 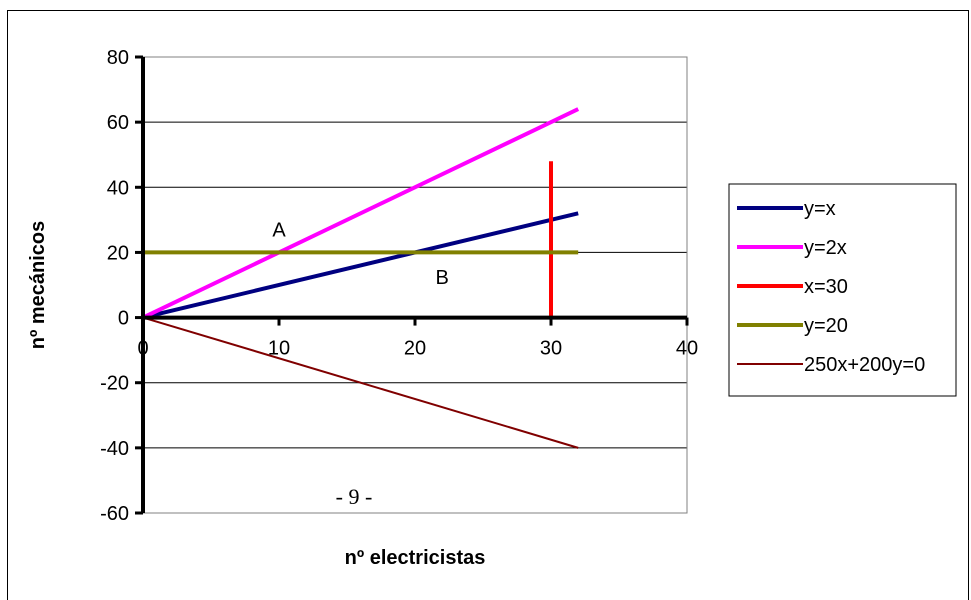 What do you see at coordinates (38, 285) in the screenshot?
I see `y-axis-title: nº mecánicos` at bounding box center [38, 285].